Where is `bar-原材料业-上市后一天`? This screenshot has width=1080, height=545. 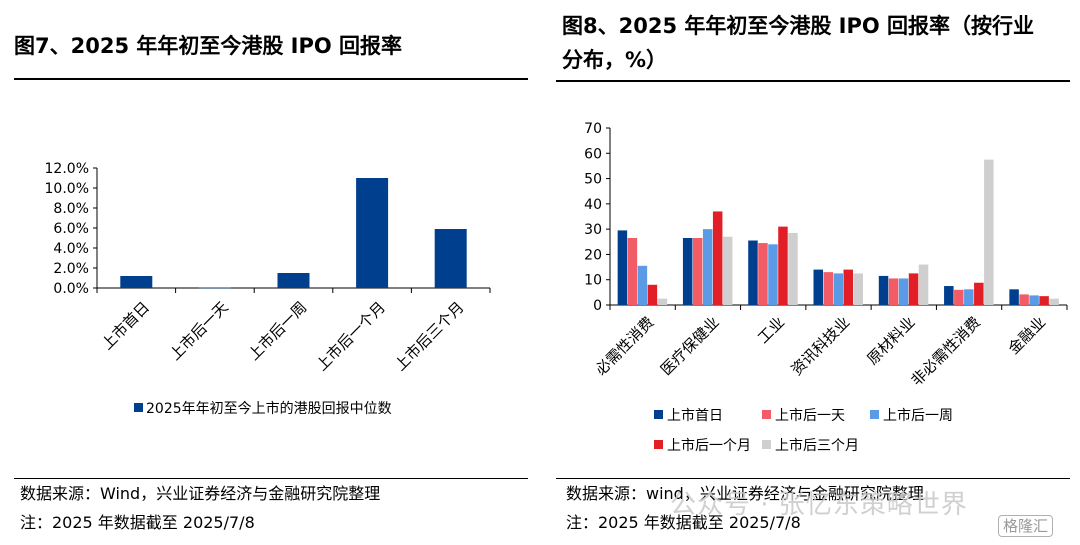 bar-原材料业-上市后一天 is located at coordinates (893, 291).